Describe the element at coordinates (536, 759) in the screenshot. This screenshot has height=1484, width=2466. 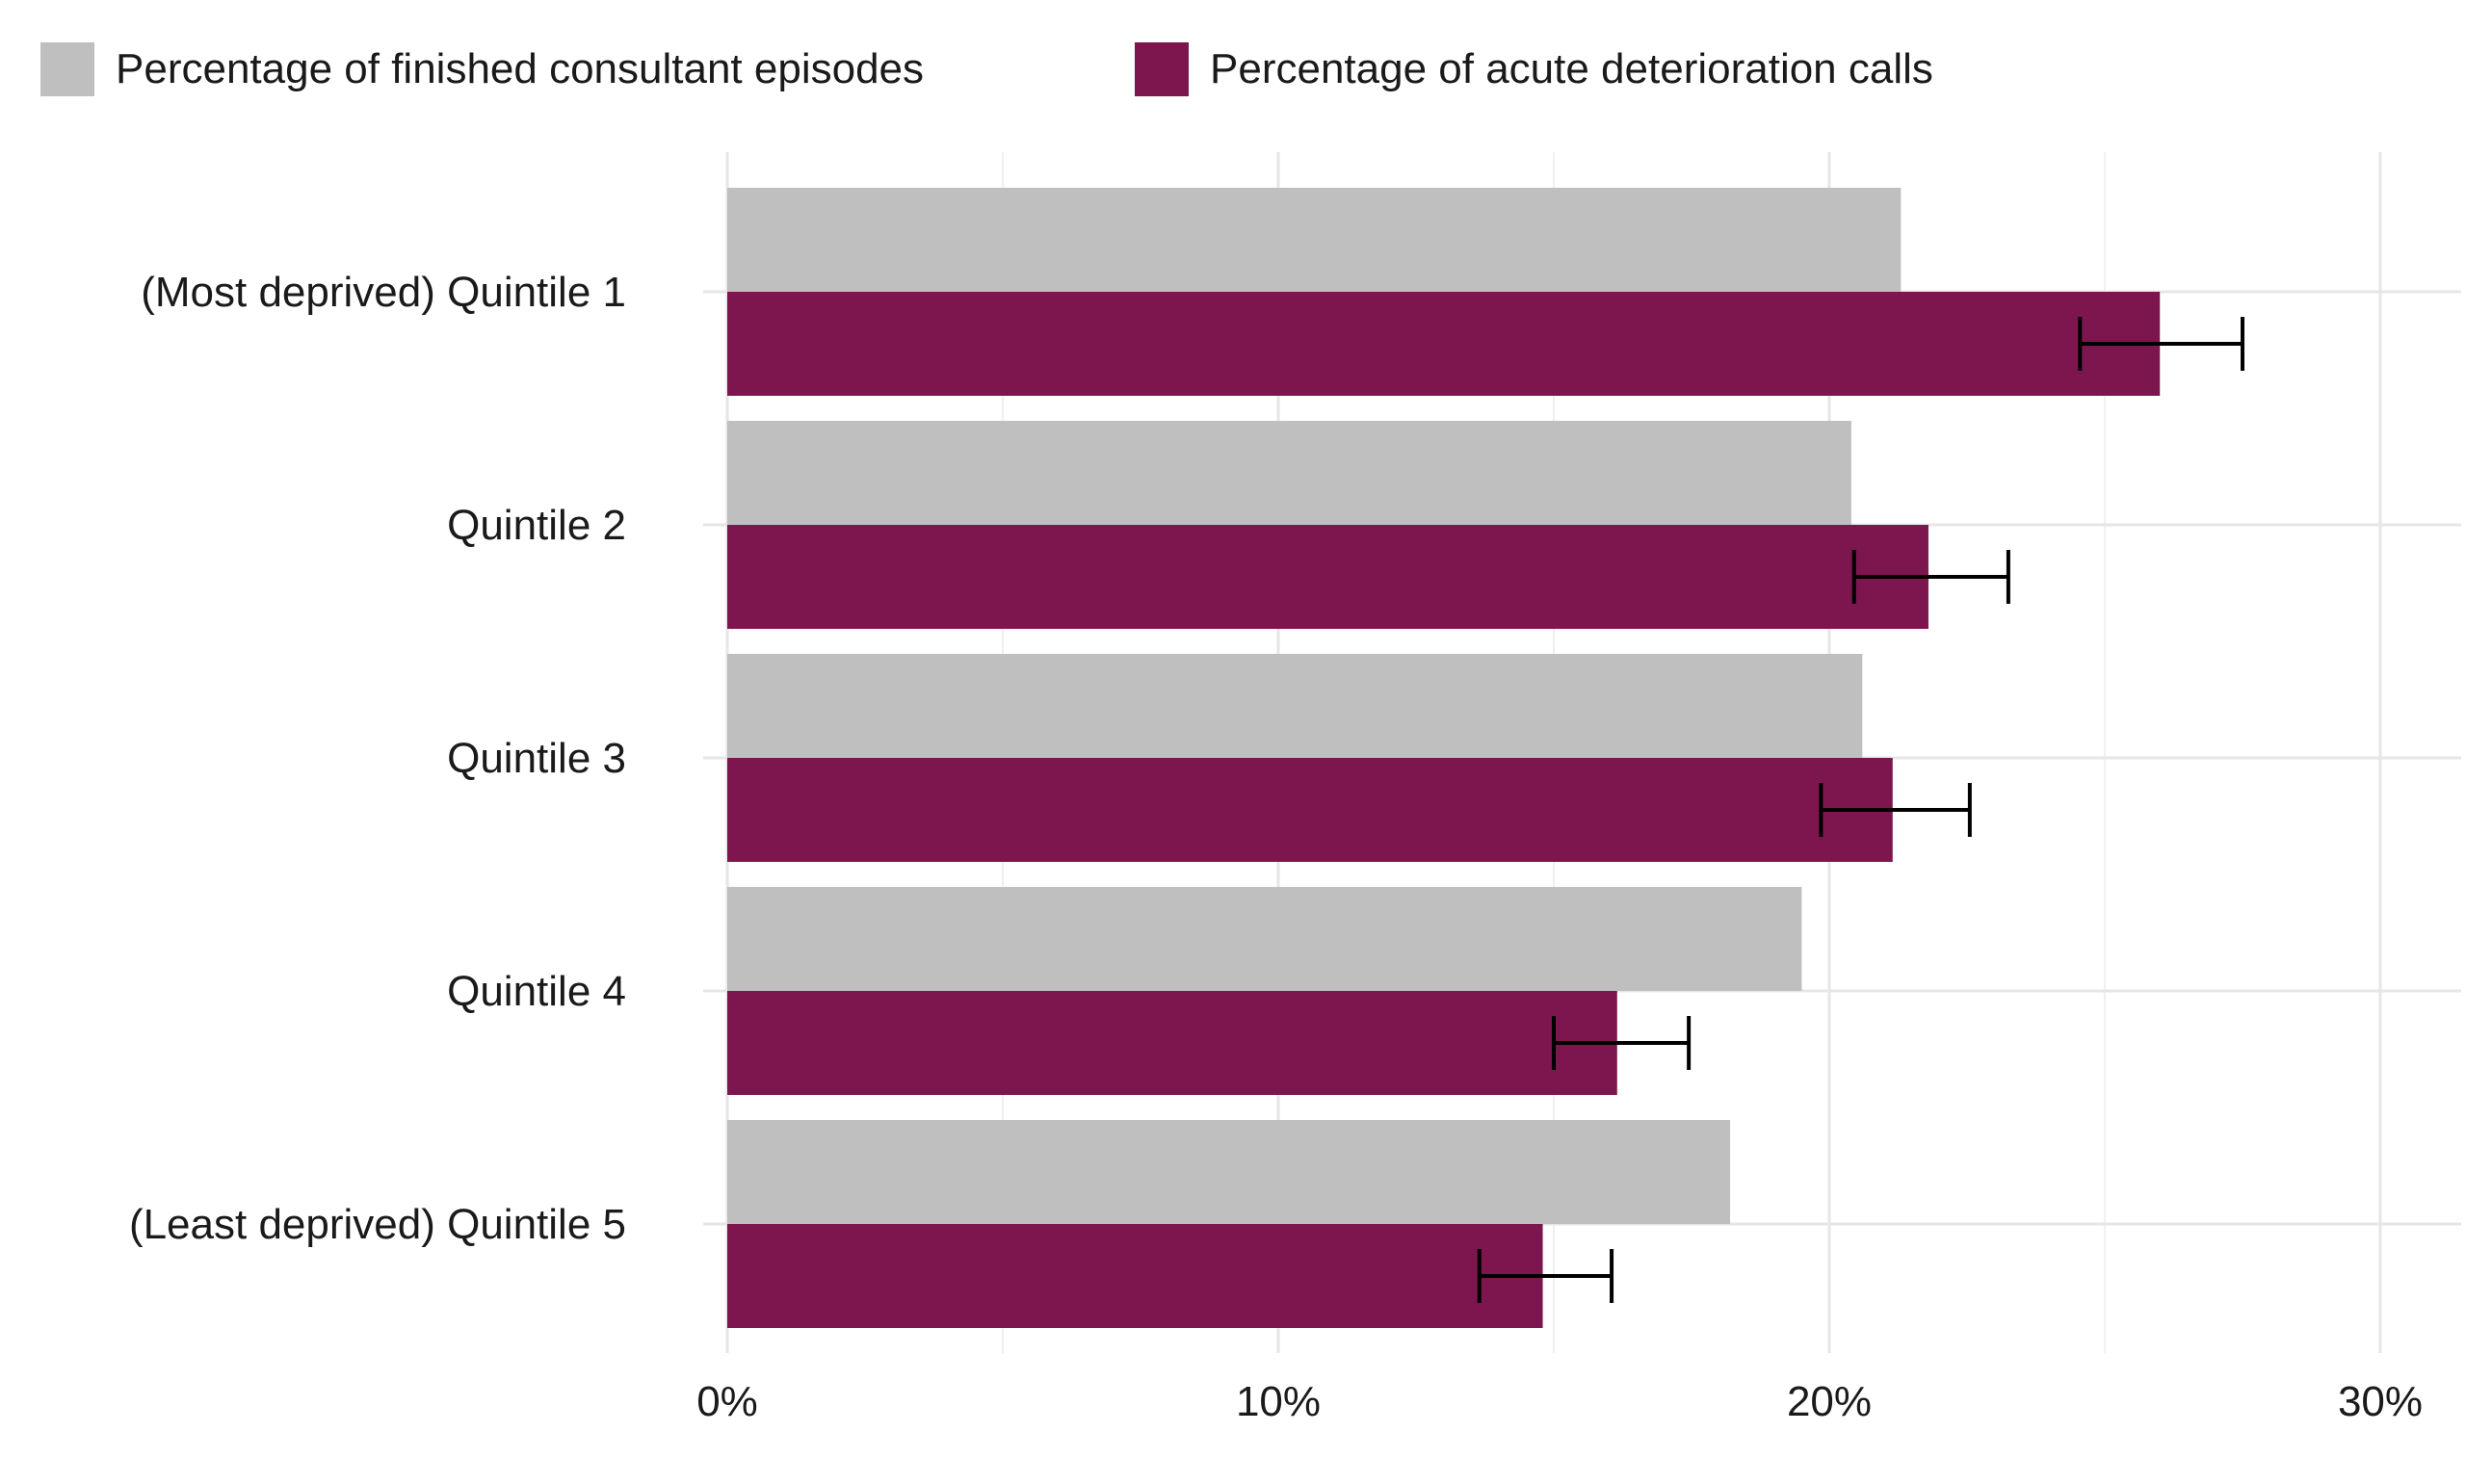
I see `y-tick-label: Quintile 3` at that location.